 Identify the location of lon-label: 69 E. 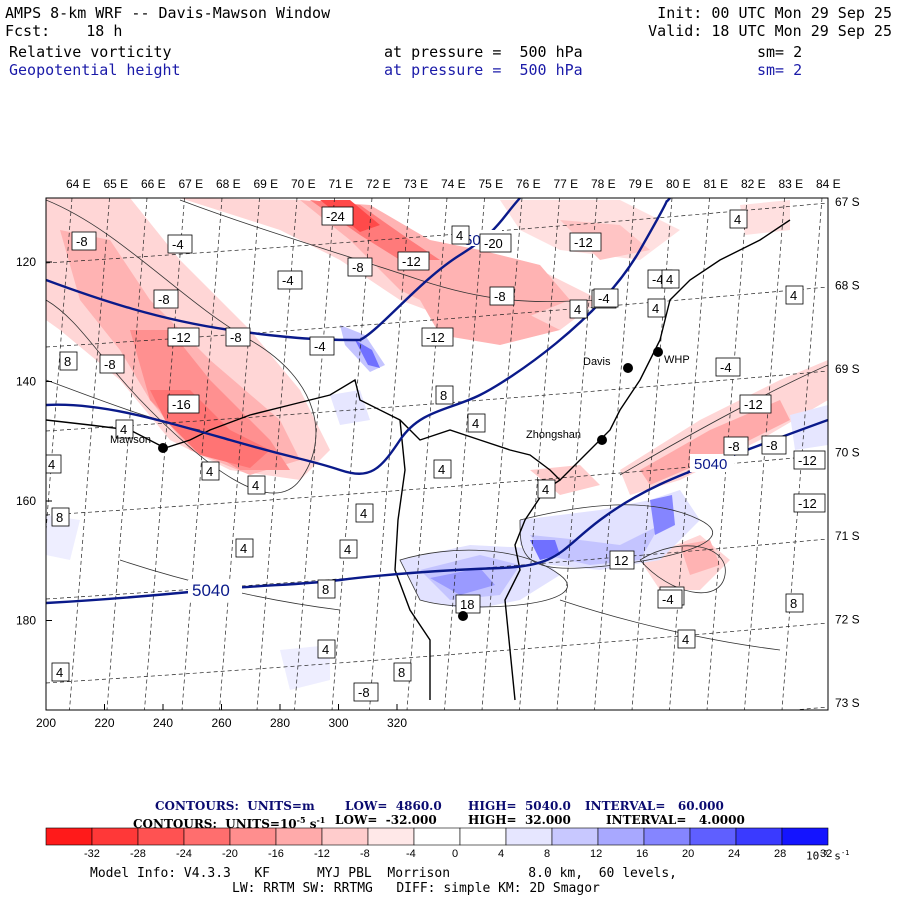
(266, 184).